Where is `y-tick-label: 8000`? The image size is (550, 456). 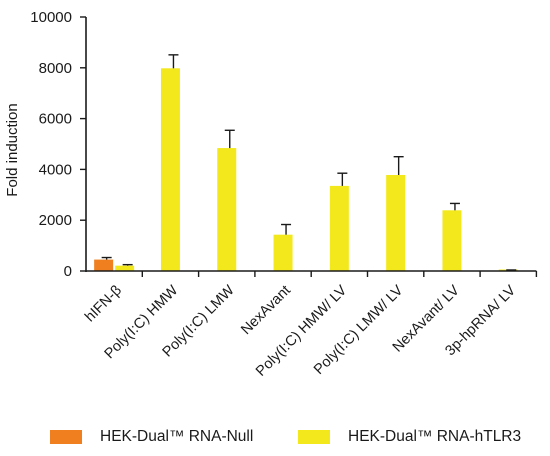 y-tick-label: 8000 is located at coordinates (55, 68).